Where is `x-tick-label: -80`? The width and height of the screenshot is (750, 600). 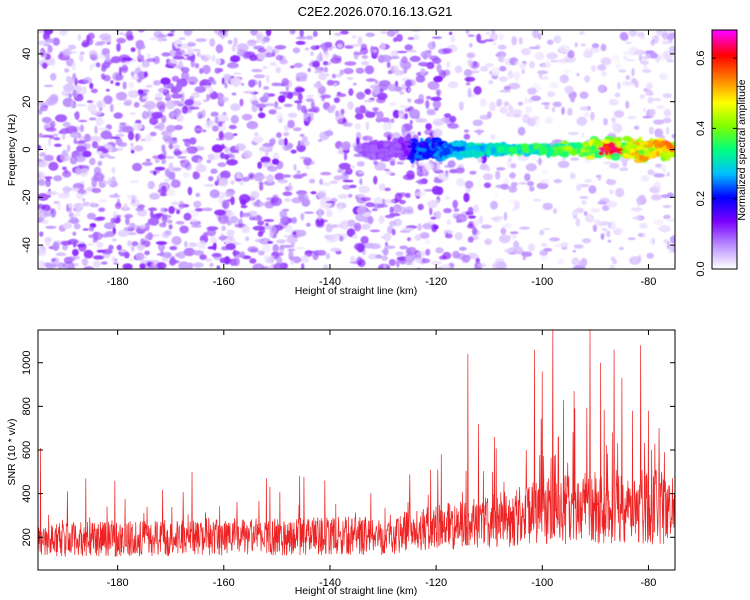
x-tick-label: -80 is located at coordinates (649, 583).